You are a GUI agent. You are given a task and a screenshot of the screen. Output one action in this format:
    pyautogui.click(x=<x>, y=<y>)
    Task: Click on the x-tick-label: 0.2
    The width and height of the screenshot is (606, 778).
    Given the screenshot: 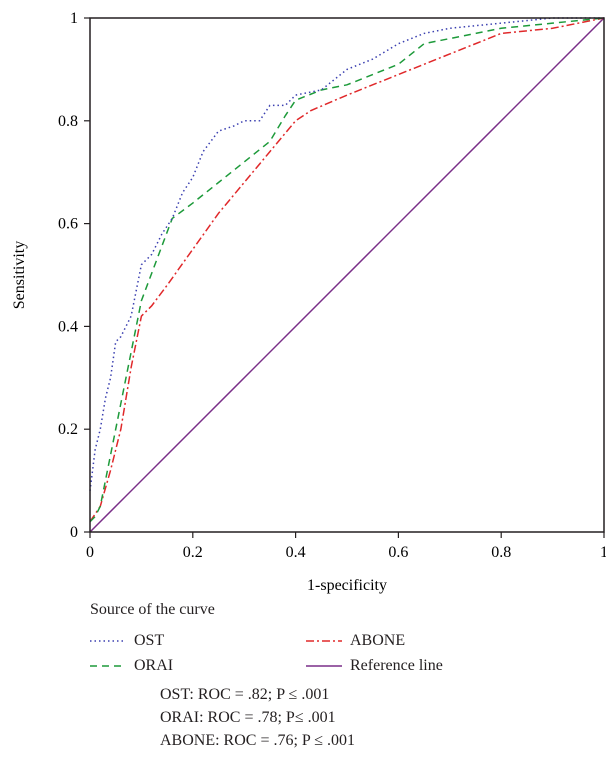 What is the action you would take?
    pyautogui.click(x=193, y=552)
    